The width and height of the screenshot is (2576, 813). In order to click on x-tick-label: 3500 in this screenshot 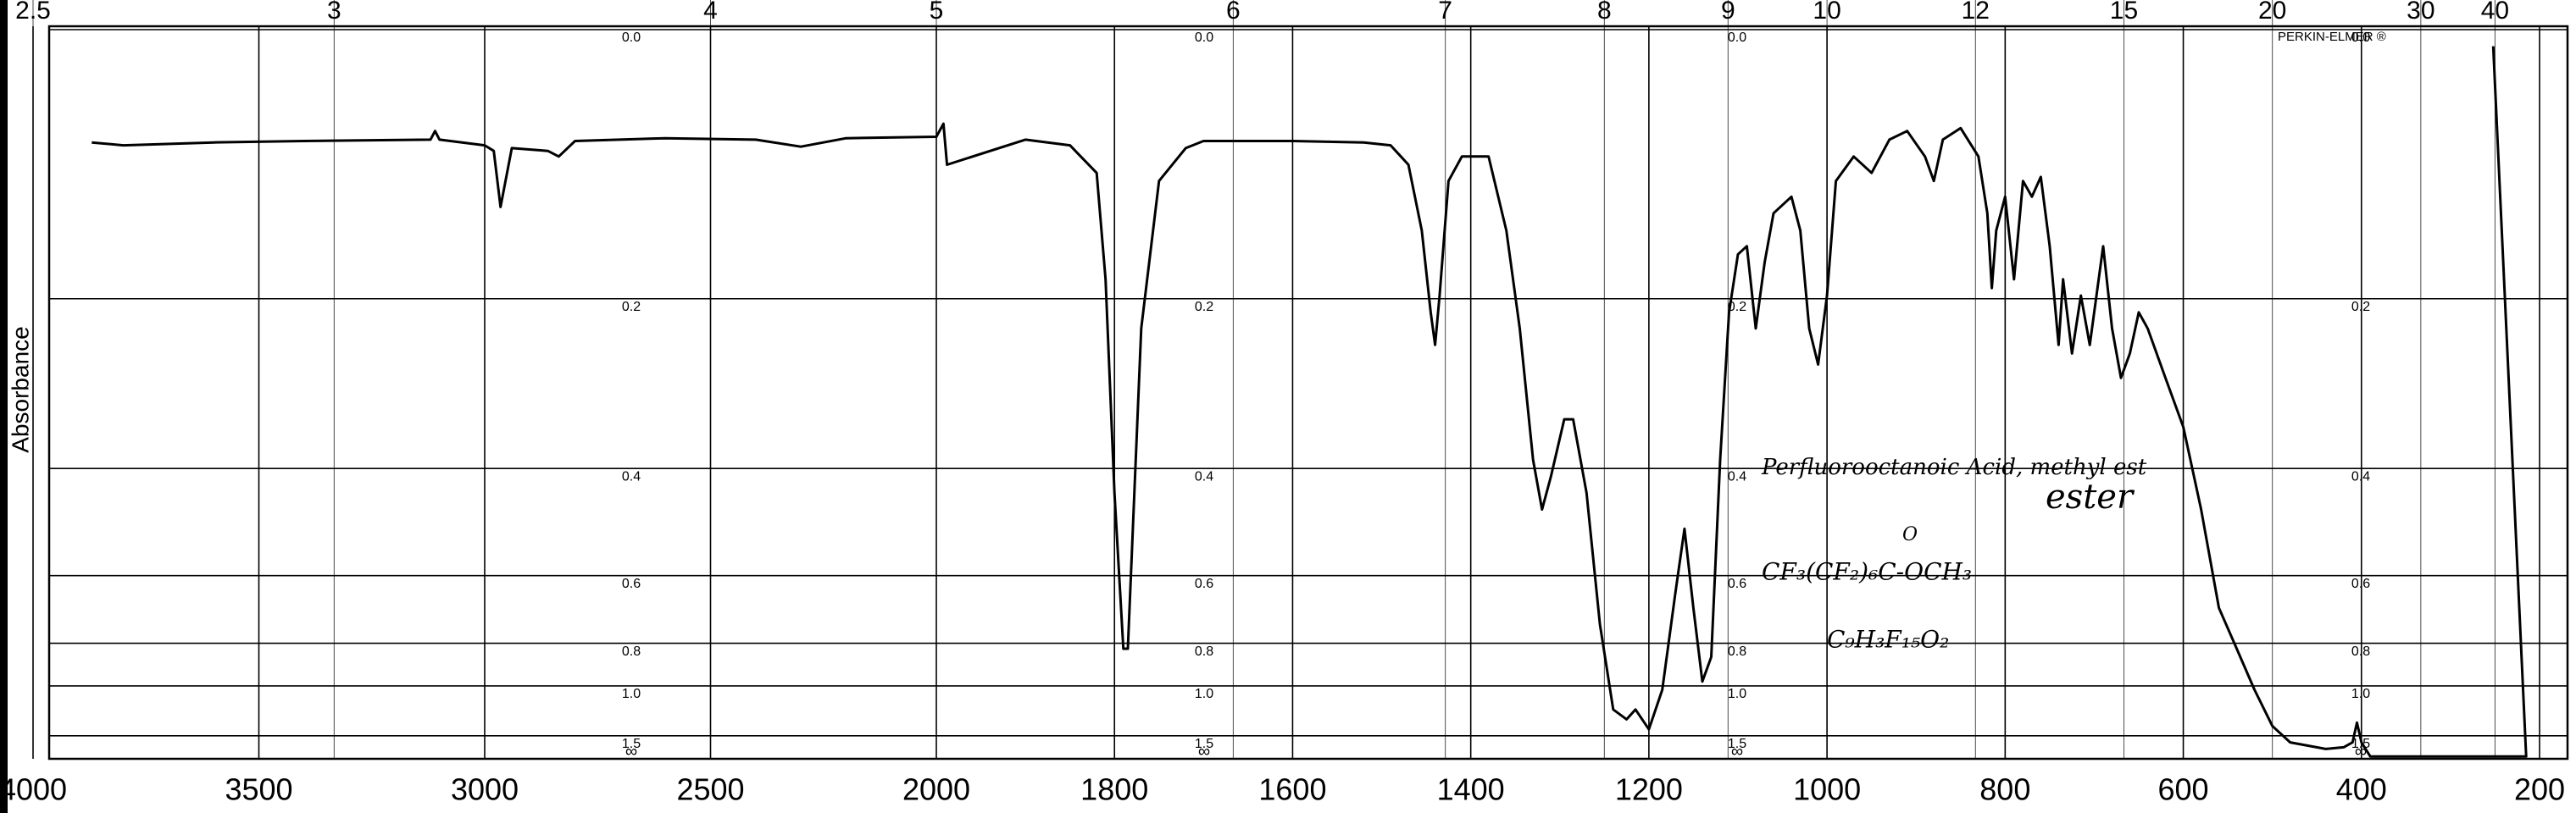, I will do `click(258, 790)`.